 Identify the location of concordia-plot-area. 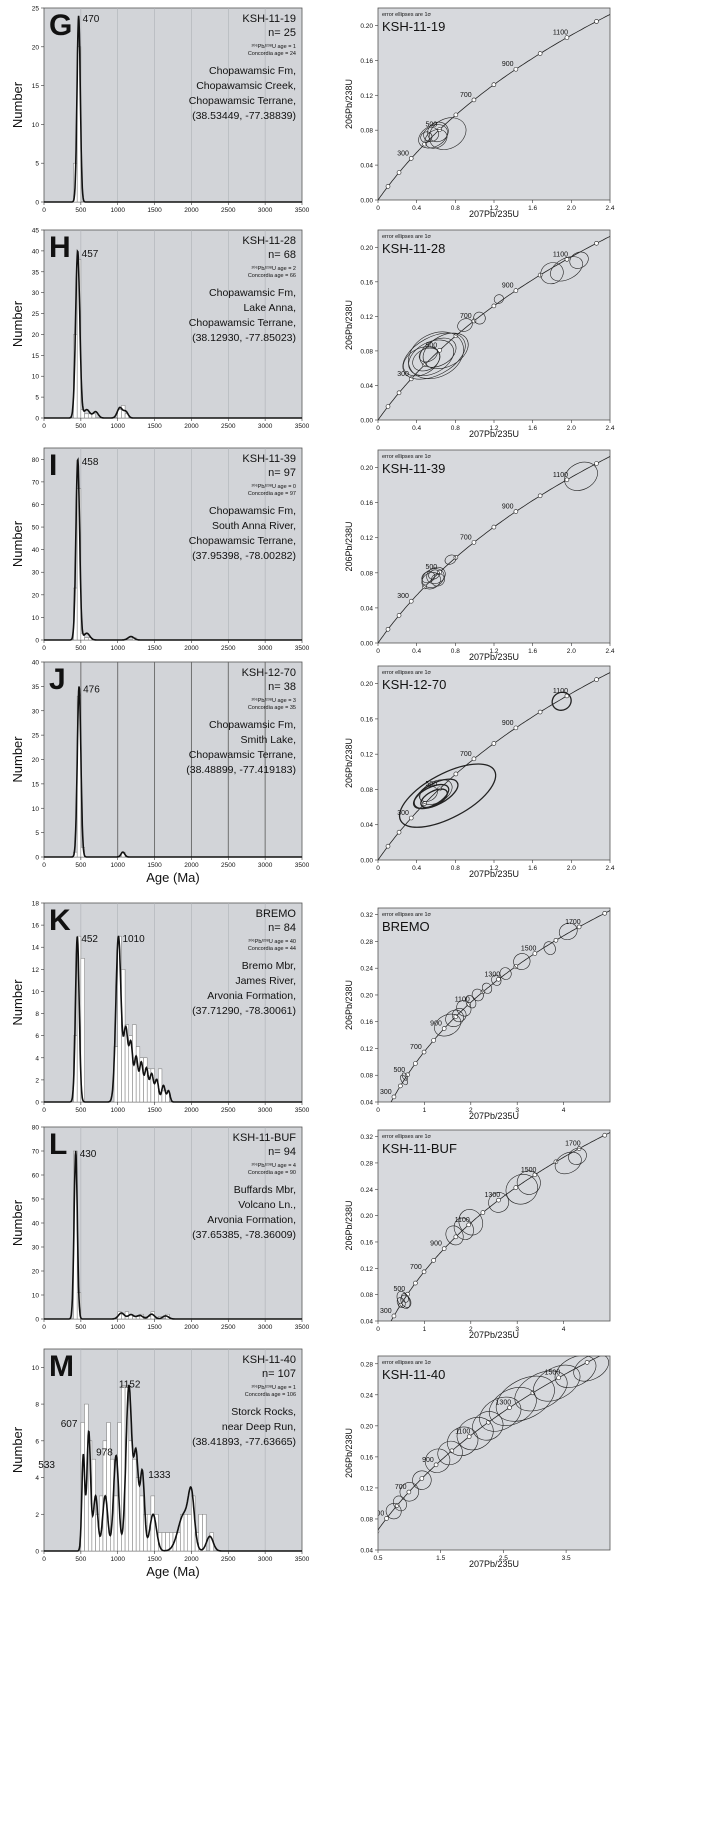
(494, 1005).